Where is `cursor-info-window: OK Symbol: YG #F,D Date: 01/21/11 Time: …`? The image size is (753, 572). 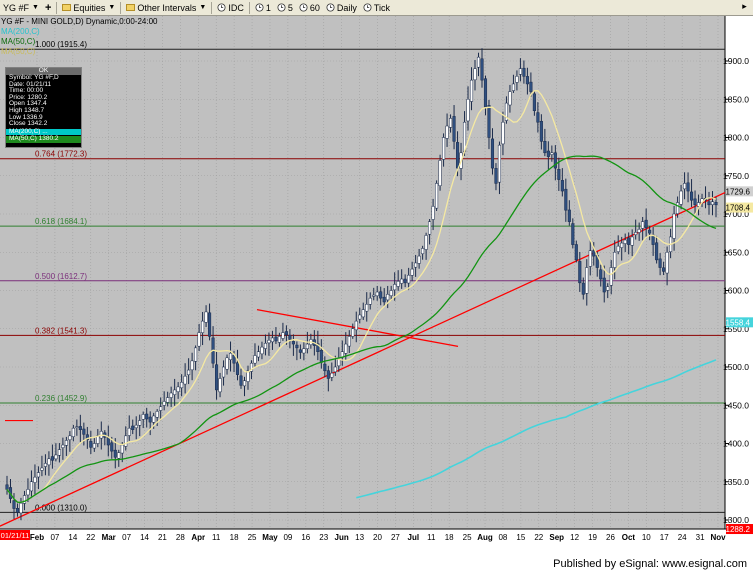
cursor-info-window: OK Symbol: YG #F,D Date: 01/21/11 Time: … is located at coordinates (43, 107).